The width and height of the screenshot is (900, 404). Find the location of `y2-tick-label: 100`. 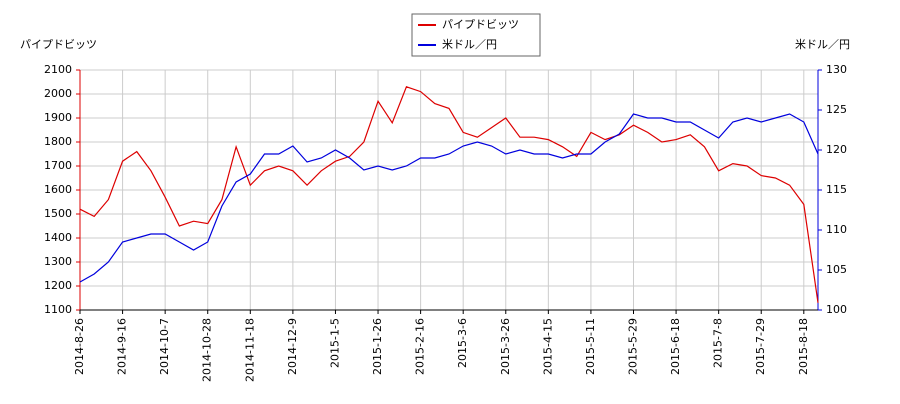

y2-tick-label: 100 is located at coordinates (836, 309).